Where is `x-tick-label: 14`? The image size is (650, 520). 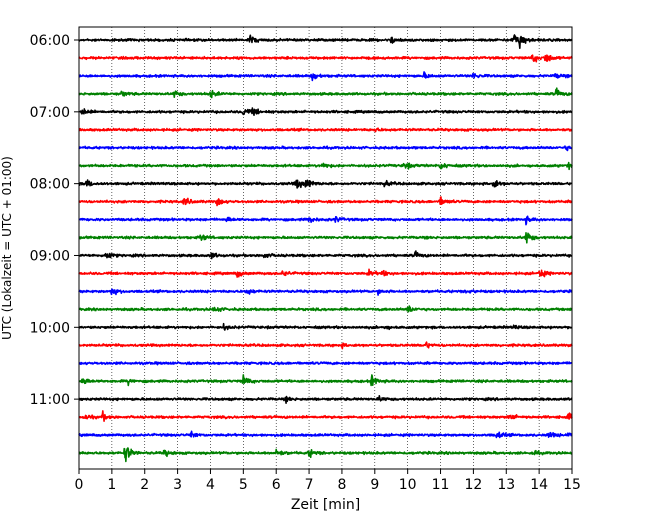 x-tick-label: 14 is located at coordinates (539, 485).